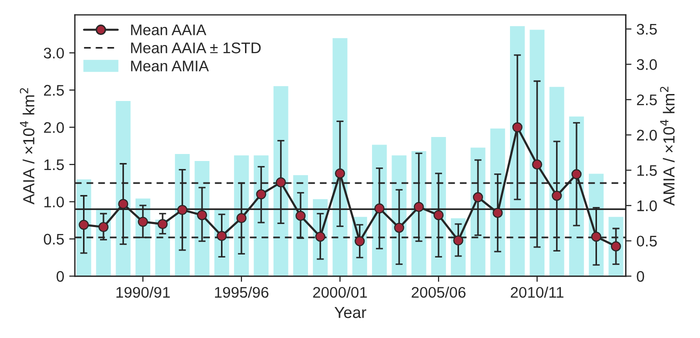 The image size is (700, 338). What do you see at coordinates (667, 146) in the screenshot?
I see `y2-axis-title: AMIA / ×10$^{4}$ km$^{2}$` at bounding box center [667, 146].